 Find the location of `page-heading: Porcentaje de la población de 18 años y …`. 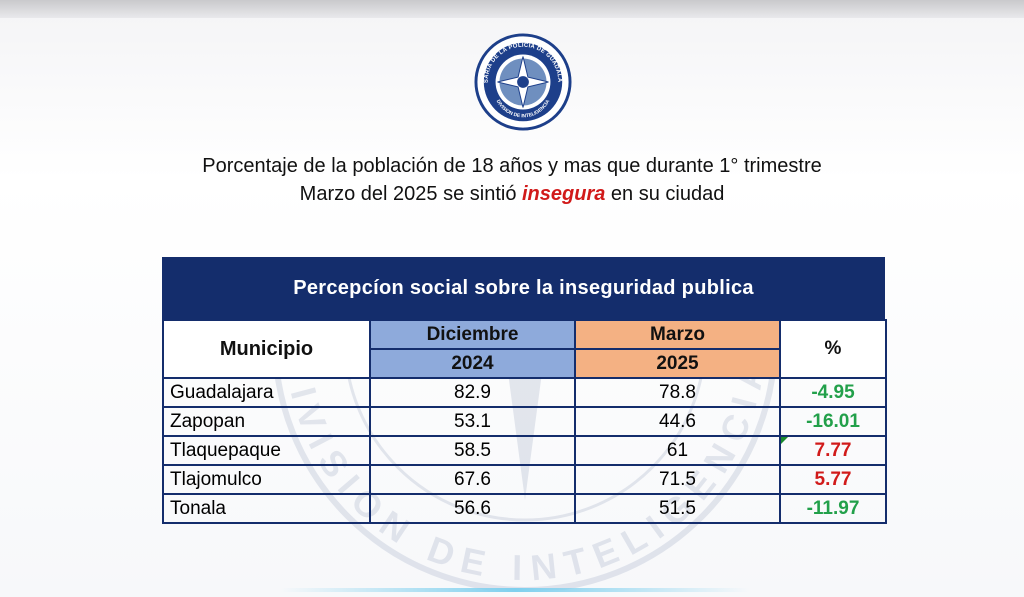

page-heading: Porcentaje de la población de 18 años y … is located at coordinates (512, 180).